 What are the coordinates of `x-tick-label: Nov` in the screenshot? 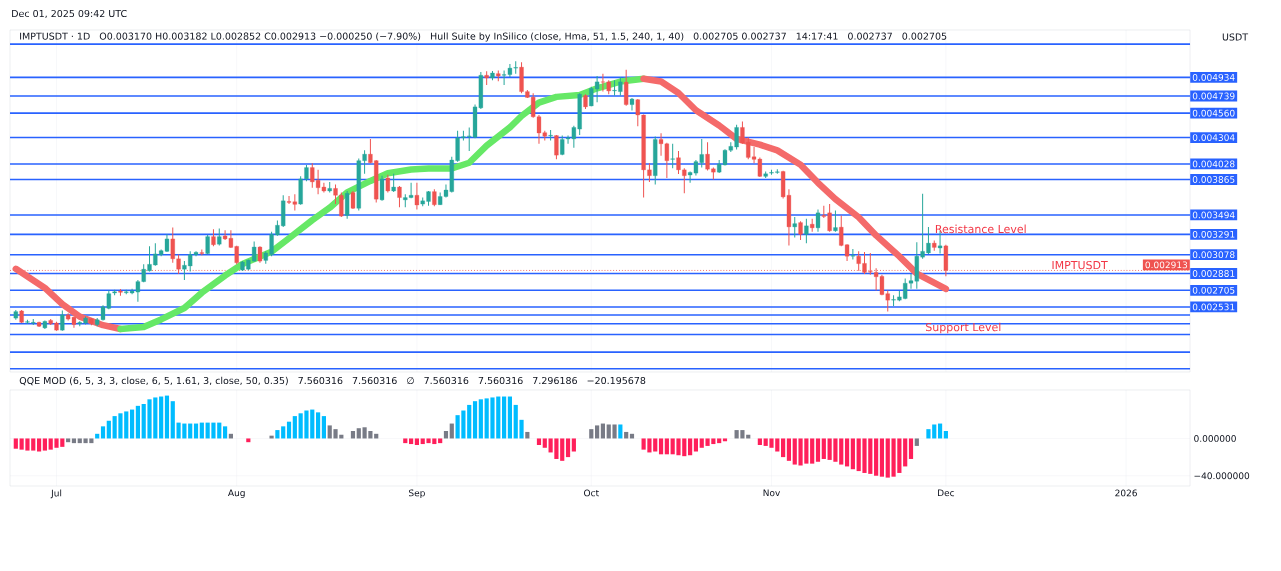 It's located at (772, 493).